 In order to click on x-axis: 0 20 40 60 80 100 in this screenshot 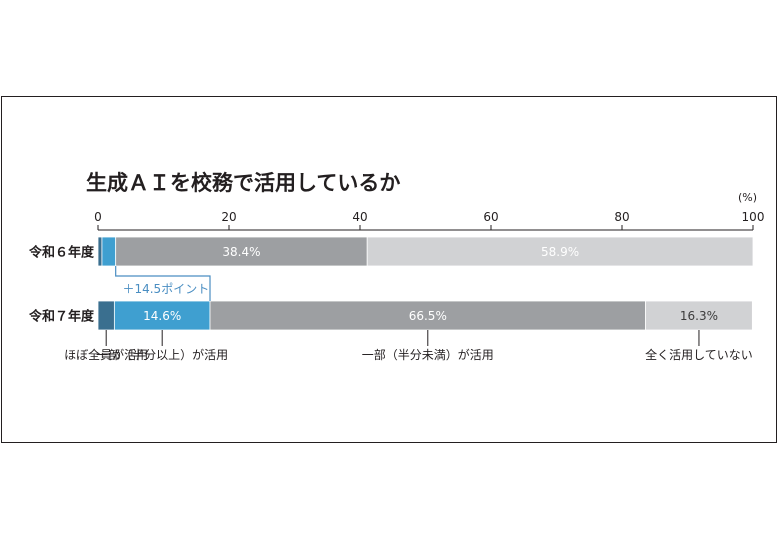, I will do `click(429, 220)`.